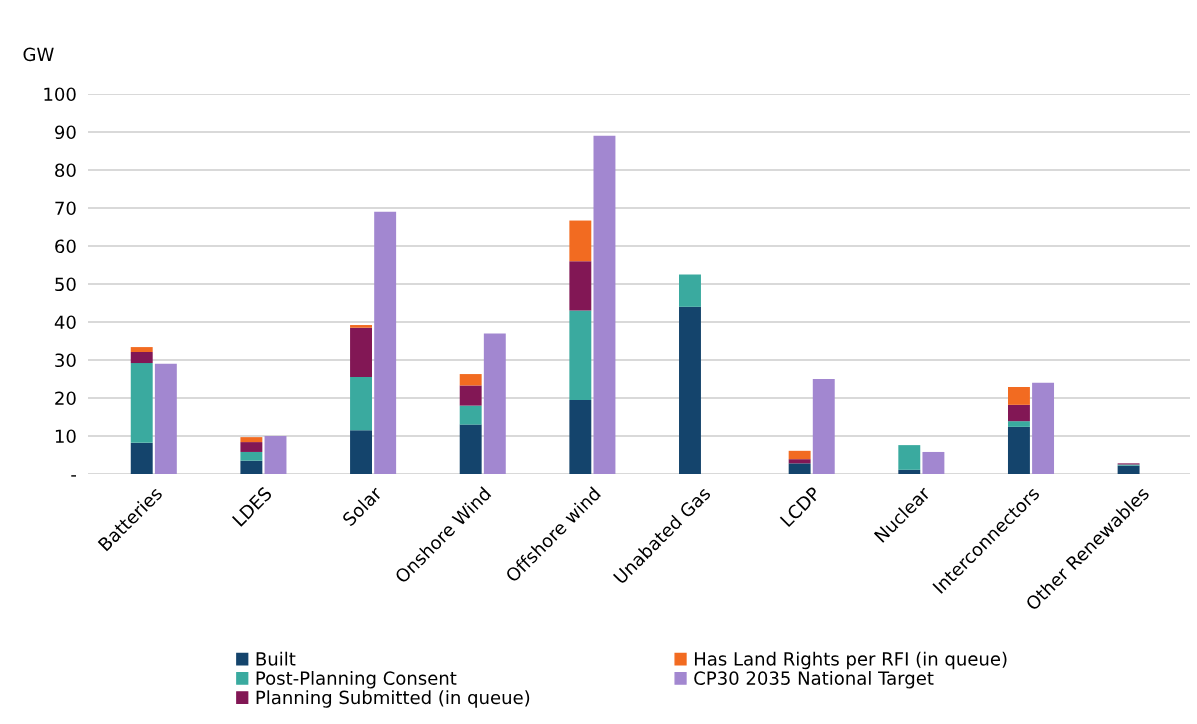  Describe the element at coordinates (65, 208) in the screenshot. I see `y-tick-label: 70` at that location.